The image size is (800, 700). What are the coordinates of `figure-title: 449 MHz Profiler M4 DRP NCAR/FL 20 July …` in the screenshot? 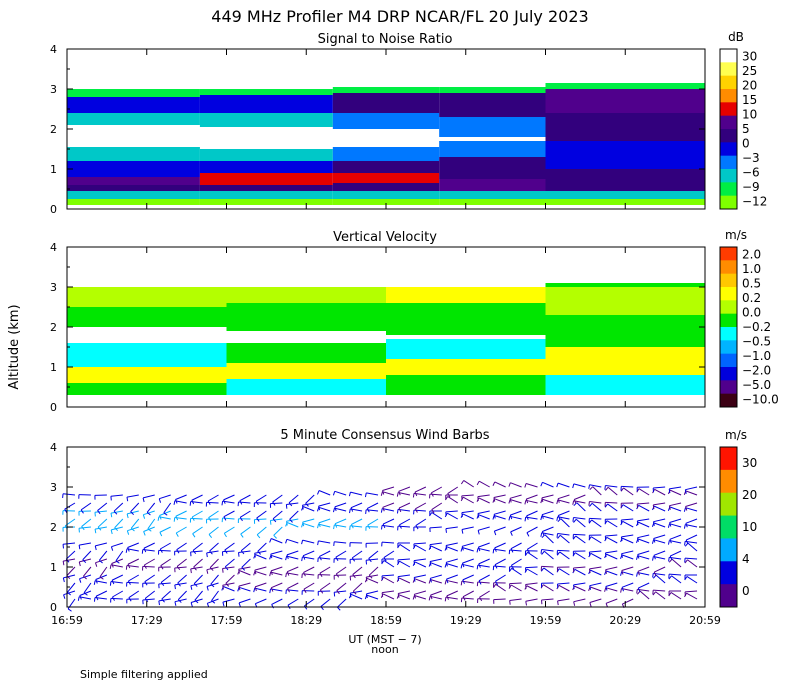 It's located at (399, 16).